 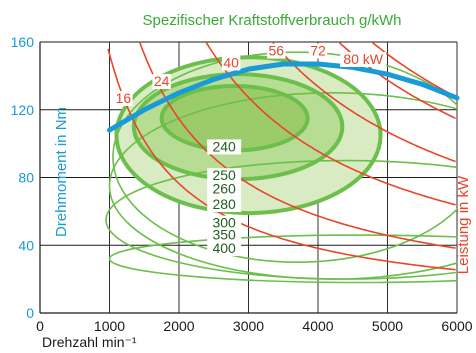 I want to click on bsfc-label: 250, so click(x=224, y=175).